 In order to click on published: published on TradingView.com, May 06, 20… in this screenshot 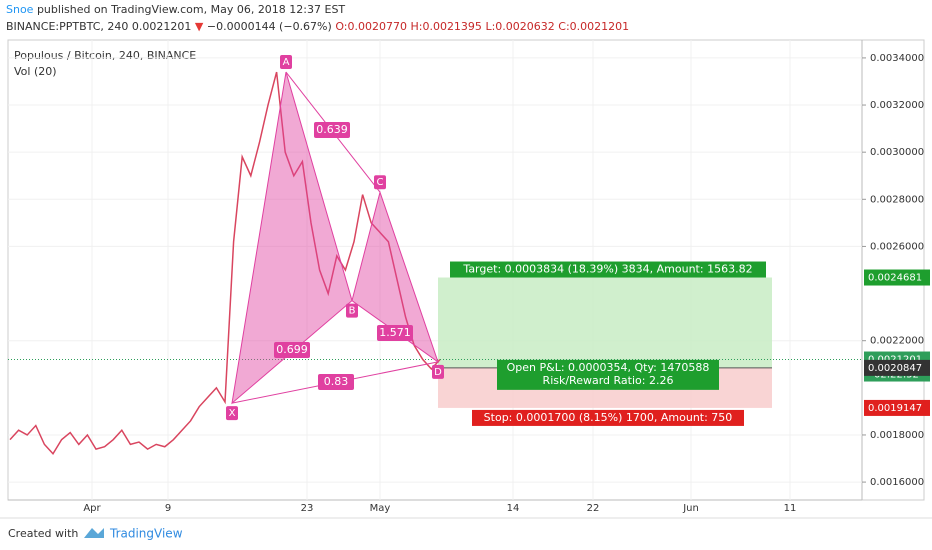, I will do `click(191, 9)`.